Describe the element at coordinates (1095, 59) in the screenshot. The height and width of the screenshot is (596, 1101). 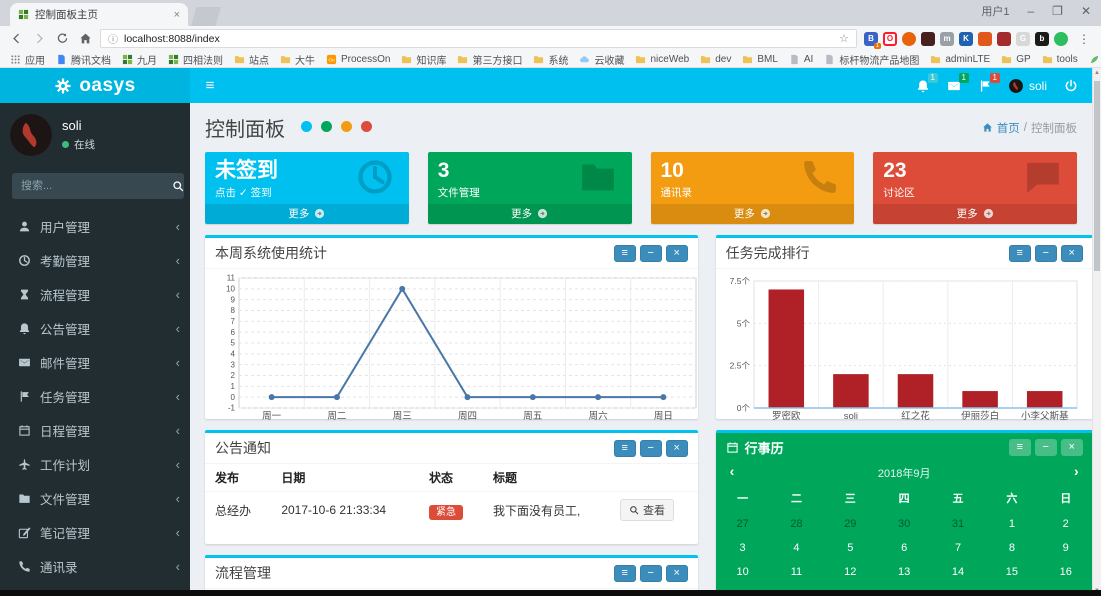
I see `bookmark-item: felix.uicp.io:49487/` at that location.